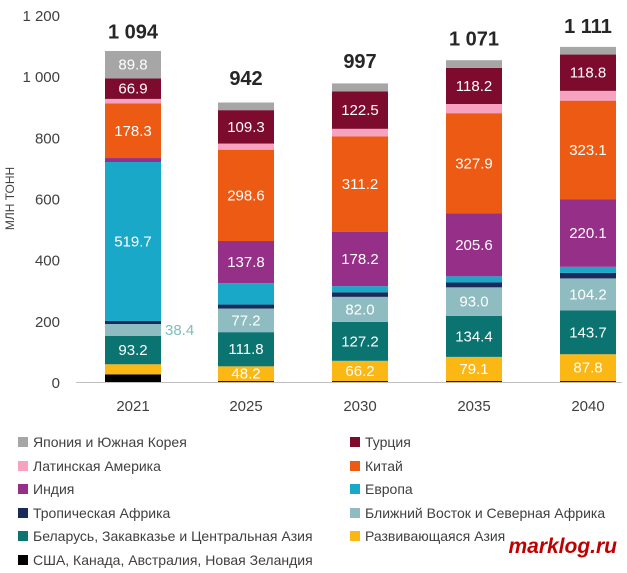 The image size is (627, 573). Describe the element at coordinates (173, 560) in the screenshot. I see `legend-label: США, Канада, Австралия, Новая Зеландия` at that location.